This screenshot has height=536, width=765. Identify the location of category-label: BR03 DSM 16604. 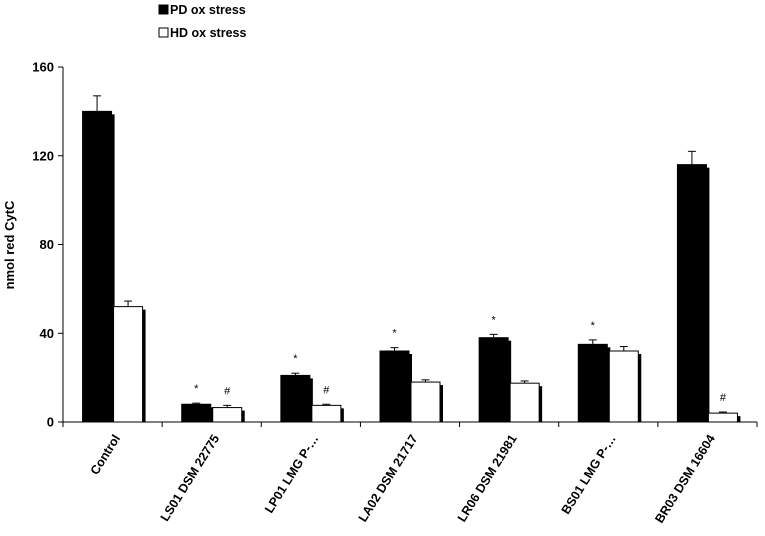
(685, 478).